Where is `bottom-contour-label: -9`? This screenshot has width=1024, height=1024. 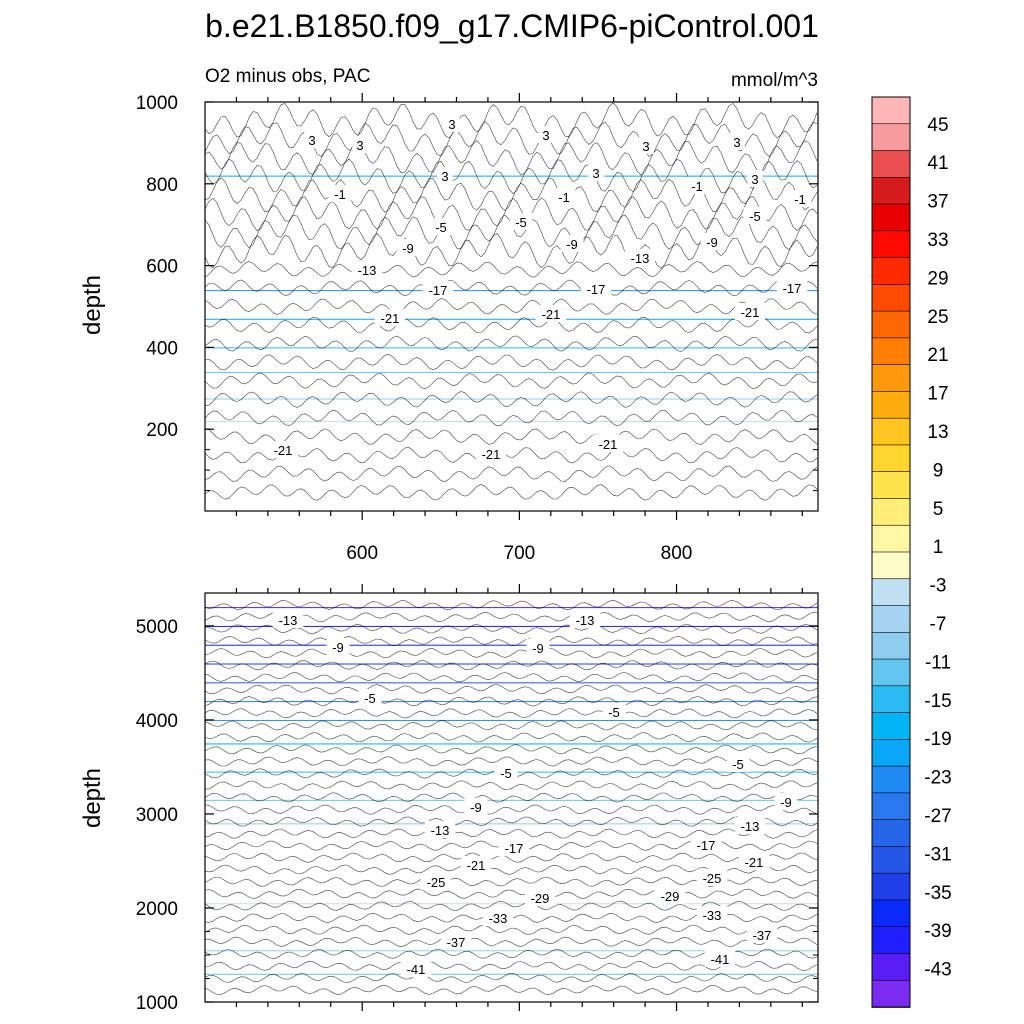
bottom-contour-label: -9 is located at coordinates (476, 807).